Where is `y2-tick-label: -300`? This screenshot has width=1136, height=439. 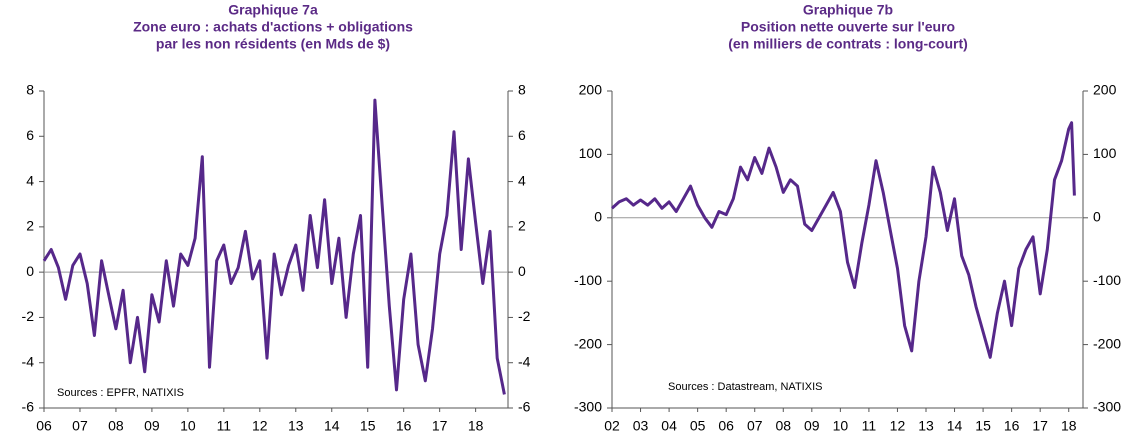
y2-tick-label: -300 is located at coordinates (1107, 407).